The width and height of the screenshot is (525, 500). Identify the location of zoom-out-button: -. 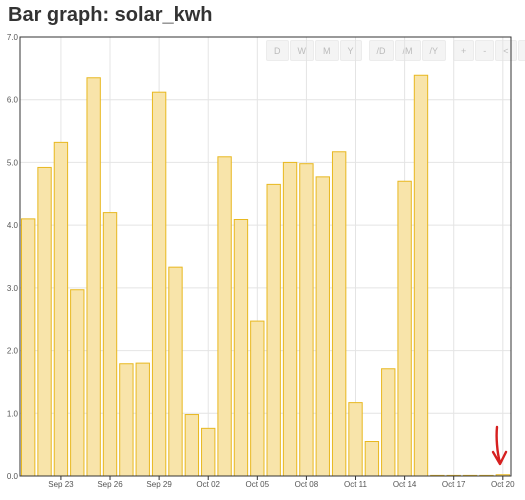
(485, 50).